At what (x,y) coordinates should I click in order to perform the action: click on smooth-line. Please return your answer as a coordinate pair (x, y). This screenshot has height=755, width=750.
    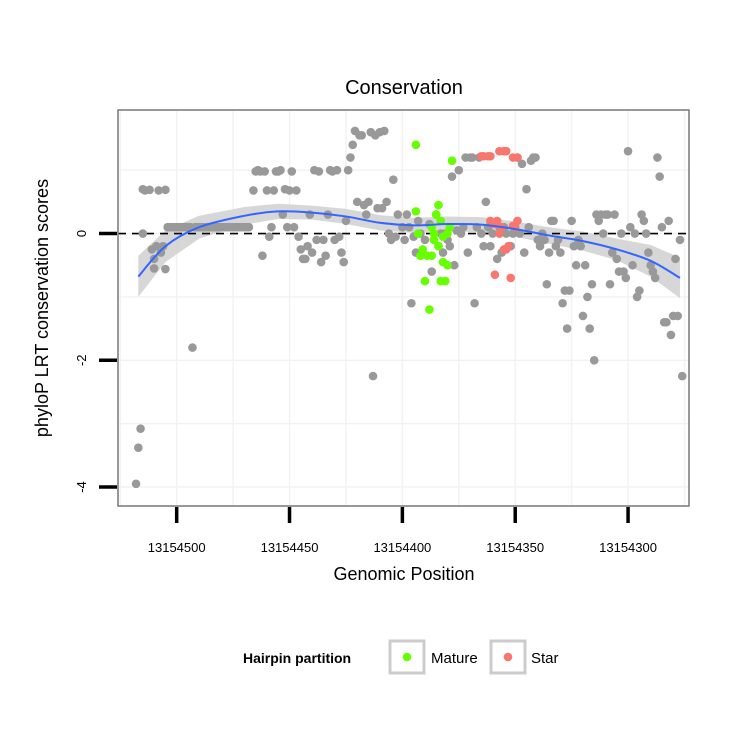
    Looking at the image, I should click on (409, 244).